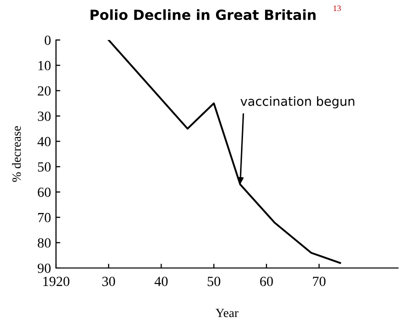 The width and height of the screenshot is (406, 323). What do you see at coordinates (44, 243) in the screenshot?
I see `y-tick-label: 80` at bounding box center [44, 243].